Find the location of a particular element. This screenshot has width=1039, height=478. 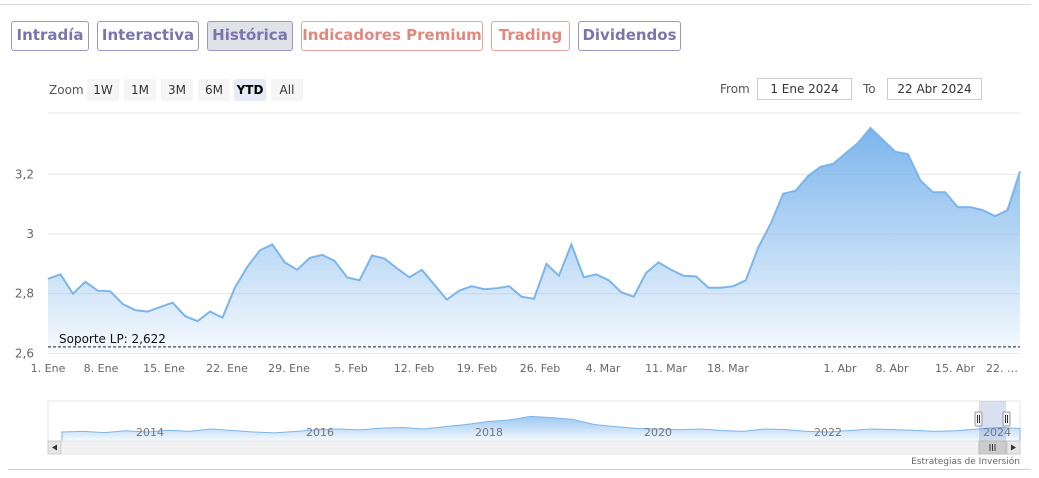

navigator-year-label: 2016 is located at coordinates (320, 432).